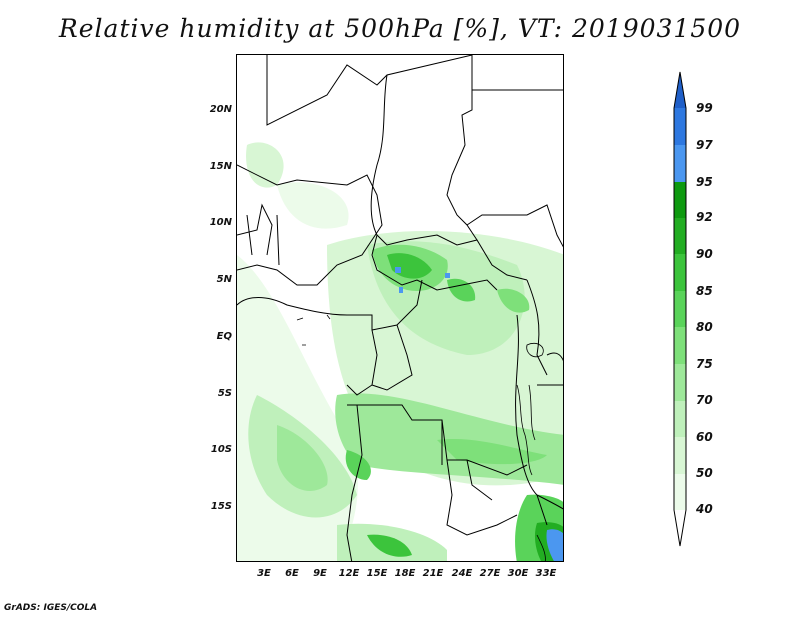  I want to click on colorbar-label-92: 92, so click(704, 217).